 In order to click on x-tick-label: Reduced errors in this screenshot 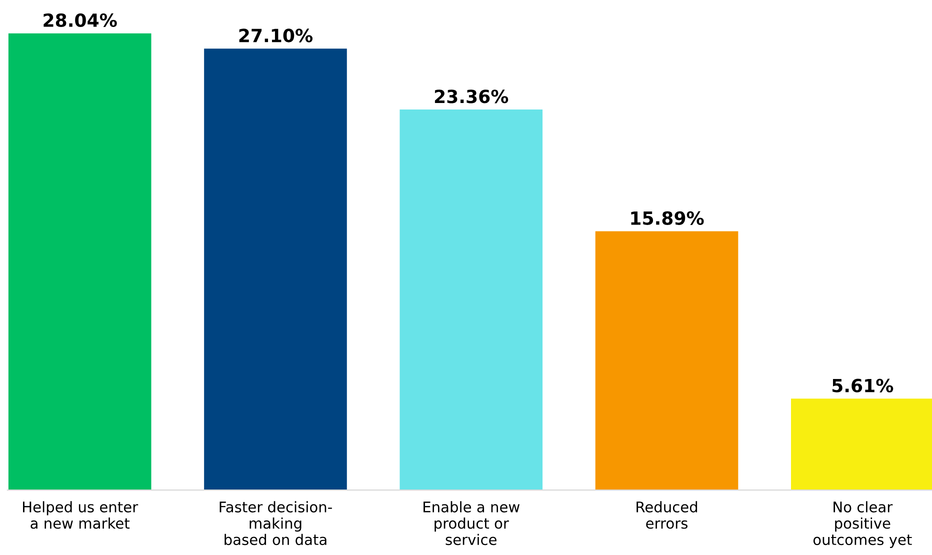, I will do `click(667, 515)`.